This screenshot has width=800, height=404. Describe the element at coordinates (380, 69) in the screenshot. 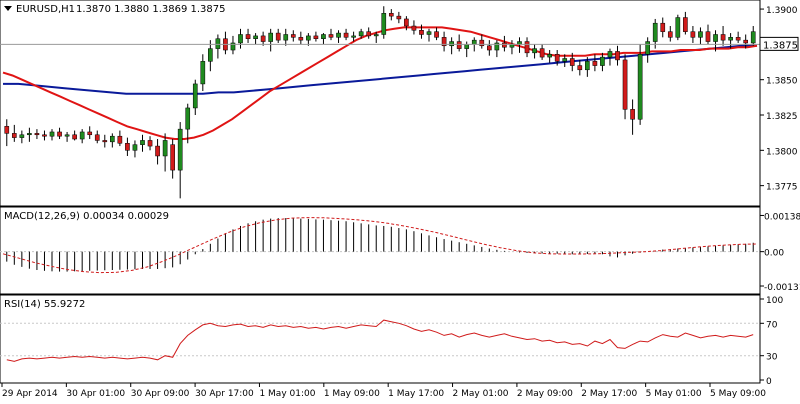

I see `slow-moving-average-line` at that location.